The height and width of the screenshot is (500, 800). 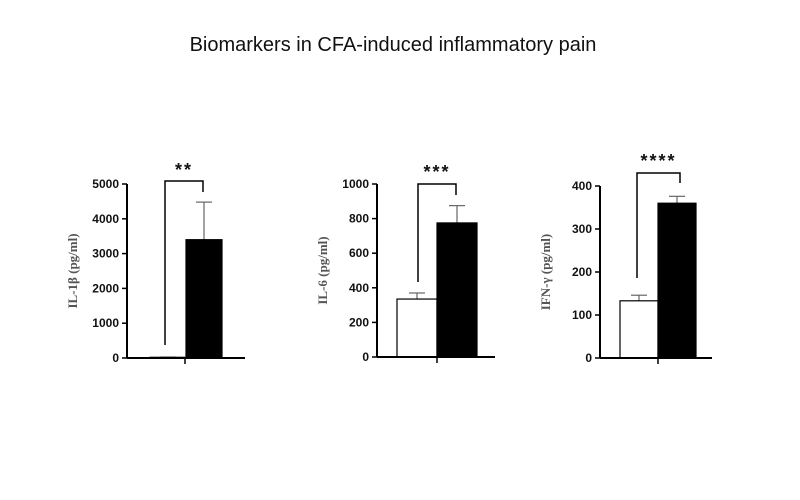 I want to click on chart-panel-3: 0 100 200 300 400 IFN-γ (pg/ml) ****, so click(x=625, y=258).